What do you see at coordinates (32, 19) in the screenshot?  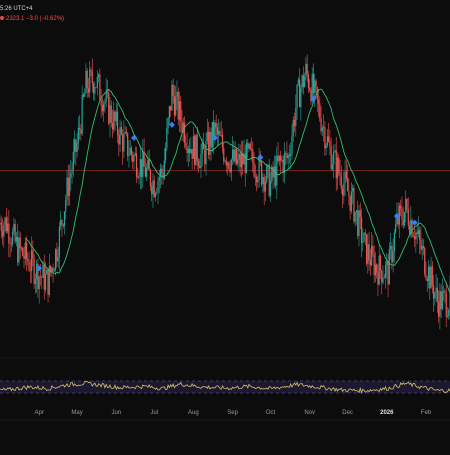 I see `price-quote: 2323.1 −3.0 (−0.62%)` at bounding box center [32, 19].